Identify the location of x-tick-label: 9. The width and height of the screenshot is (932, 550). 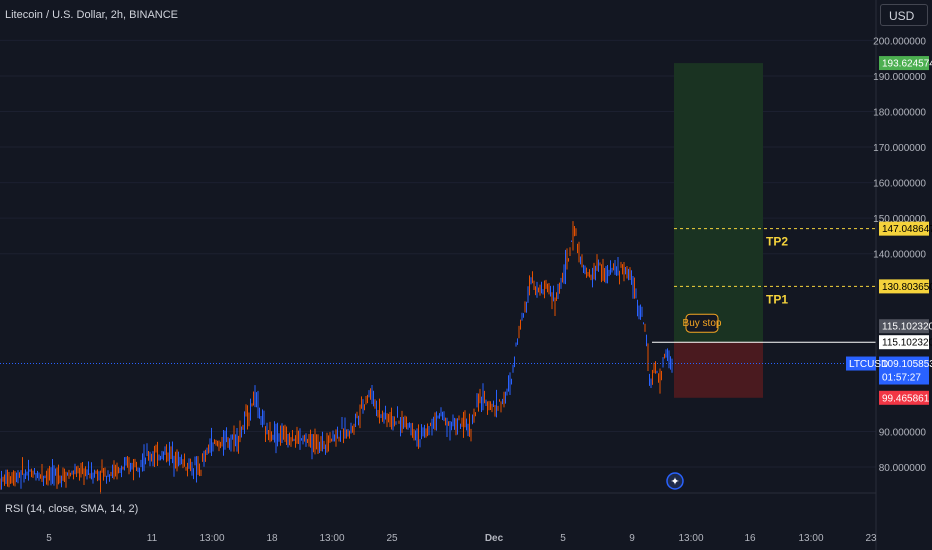
(632, 538).